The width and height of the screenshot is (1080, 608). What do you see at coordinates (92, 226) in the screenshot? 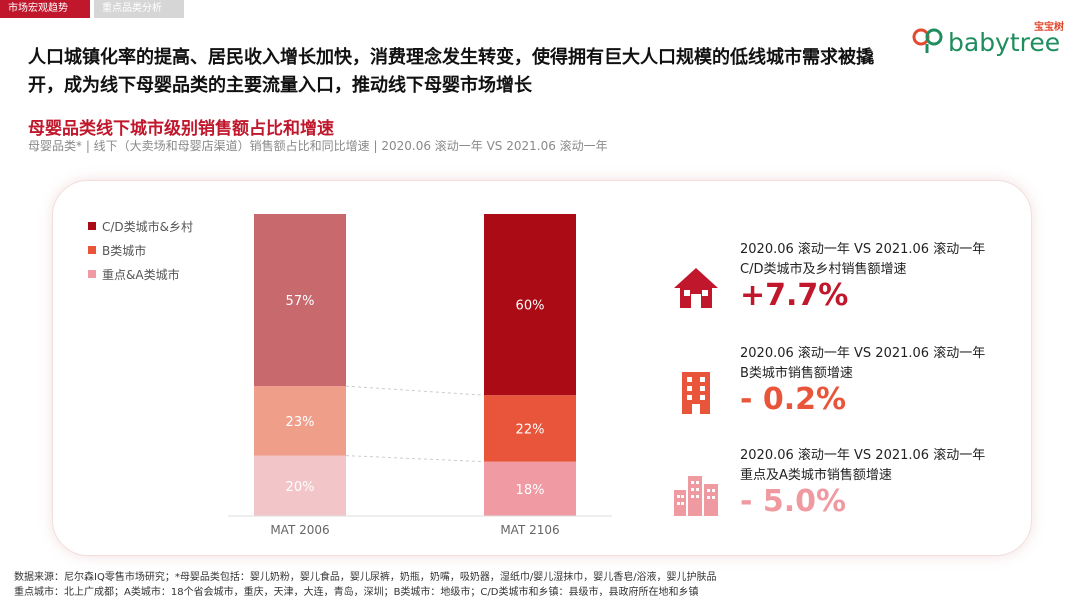
I see `legend-swatch-cd` at bounding box center [92, 226].